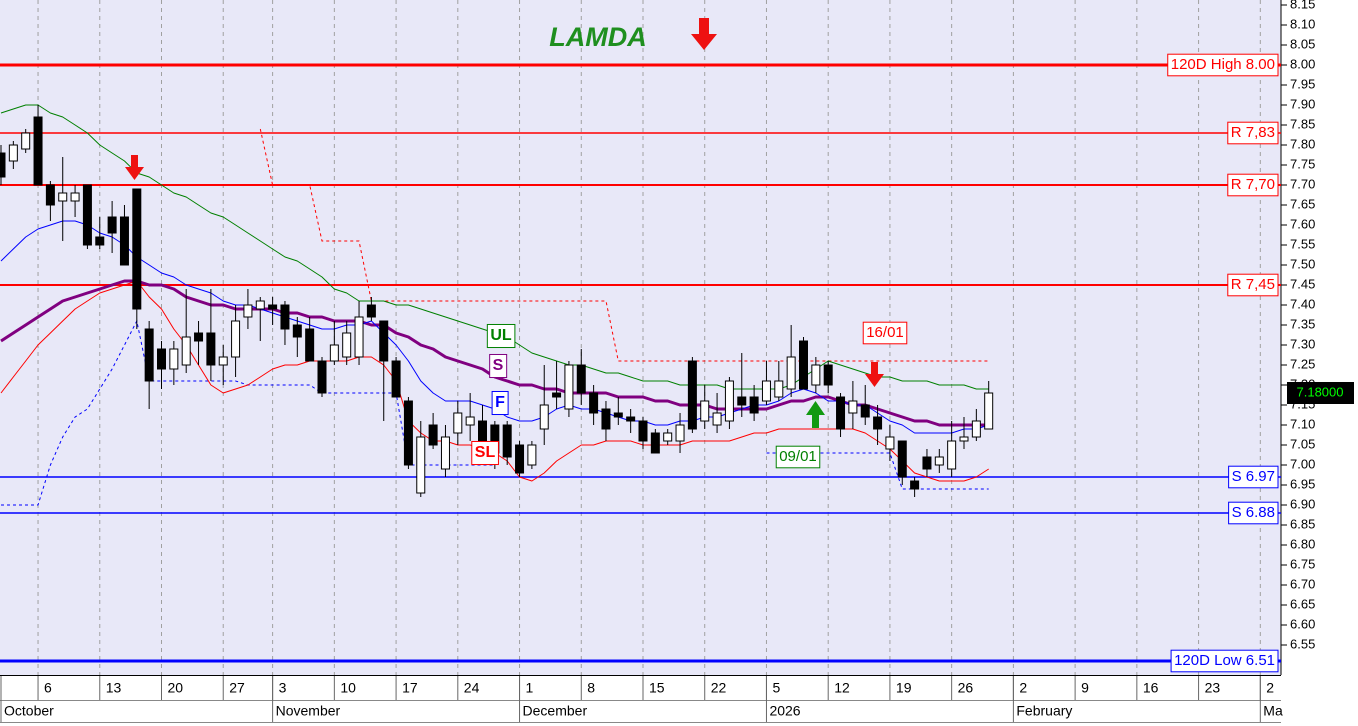 This screenshot has height=726, width=1358. Describe the element at coordinates (1273, 711) in the screenshot. I see `month-label: Ma` at that location.